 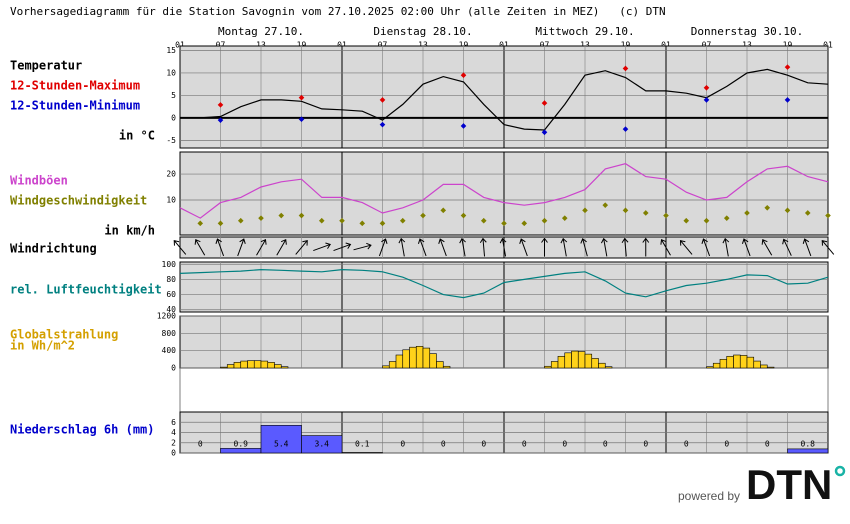 I want to click on panel-label: Temperatur, so click(x=46, y=66).